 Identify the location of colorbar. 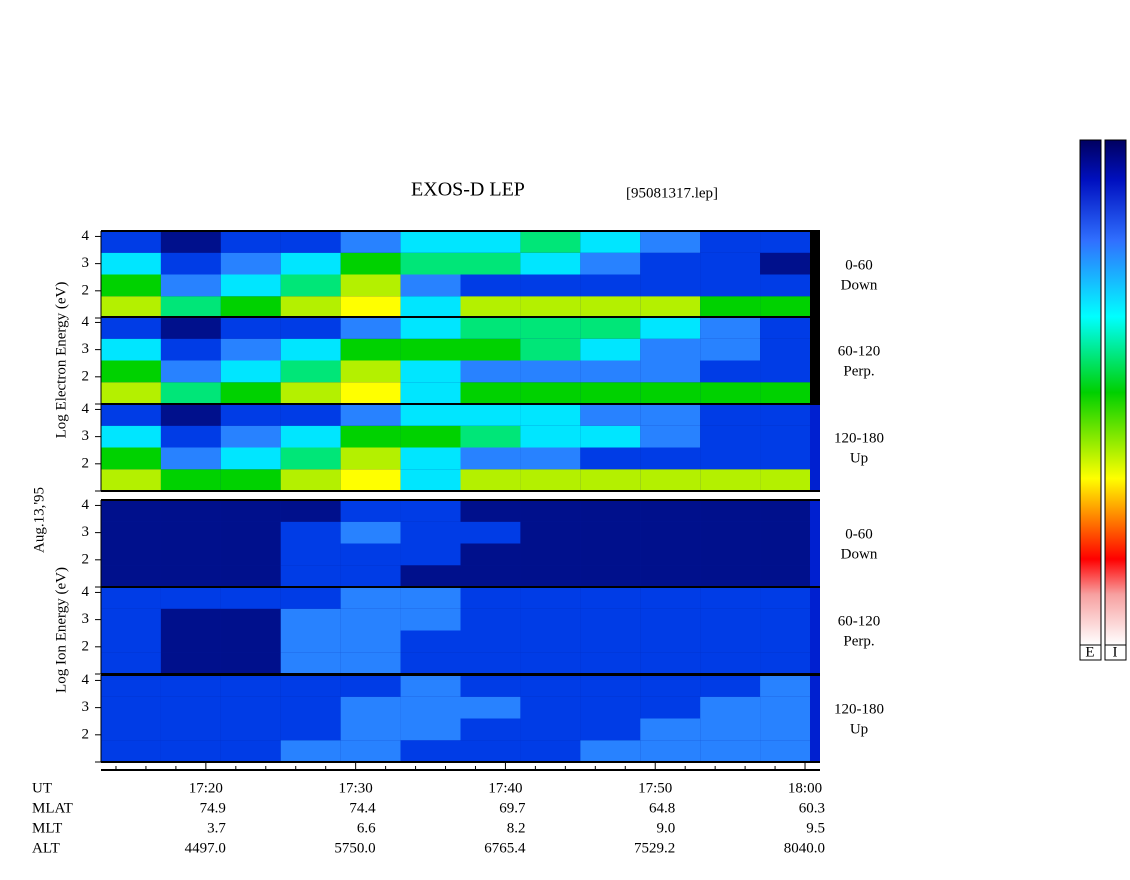
(1090, 392).